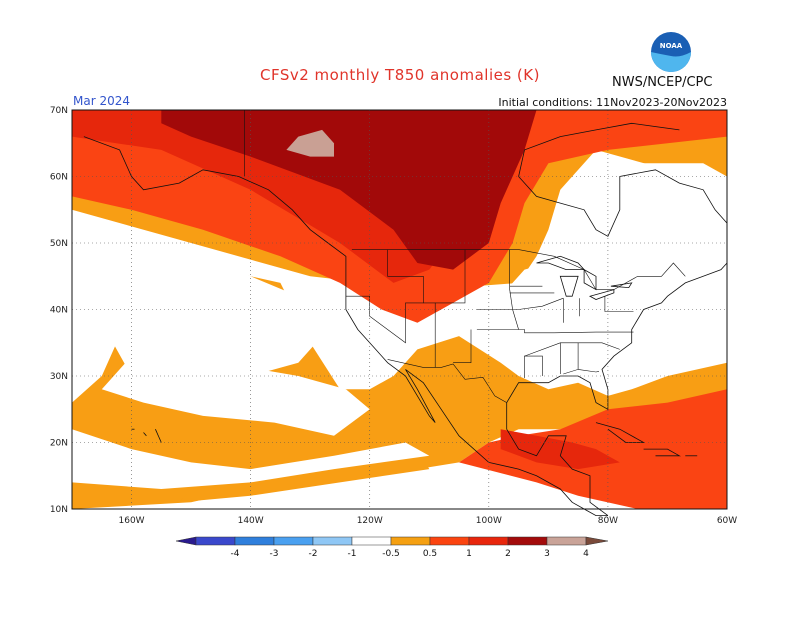 The width and height of the screenshot is (800, 618). I want to click on lat-label: 50N, so click(59, 244).